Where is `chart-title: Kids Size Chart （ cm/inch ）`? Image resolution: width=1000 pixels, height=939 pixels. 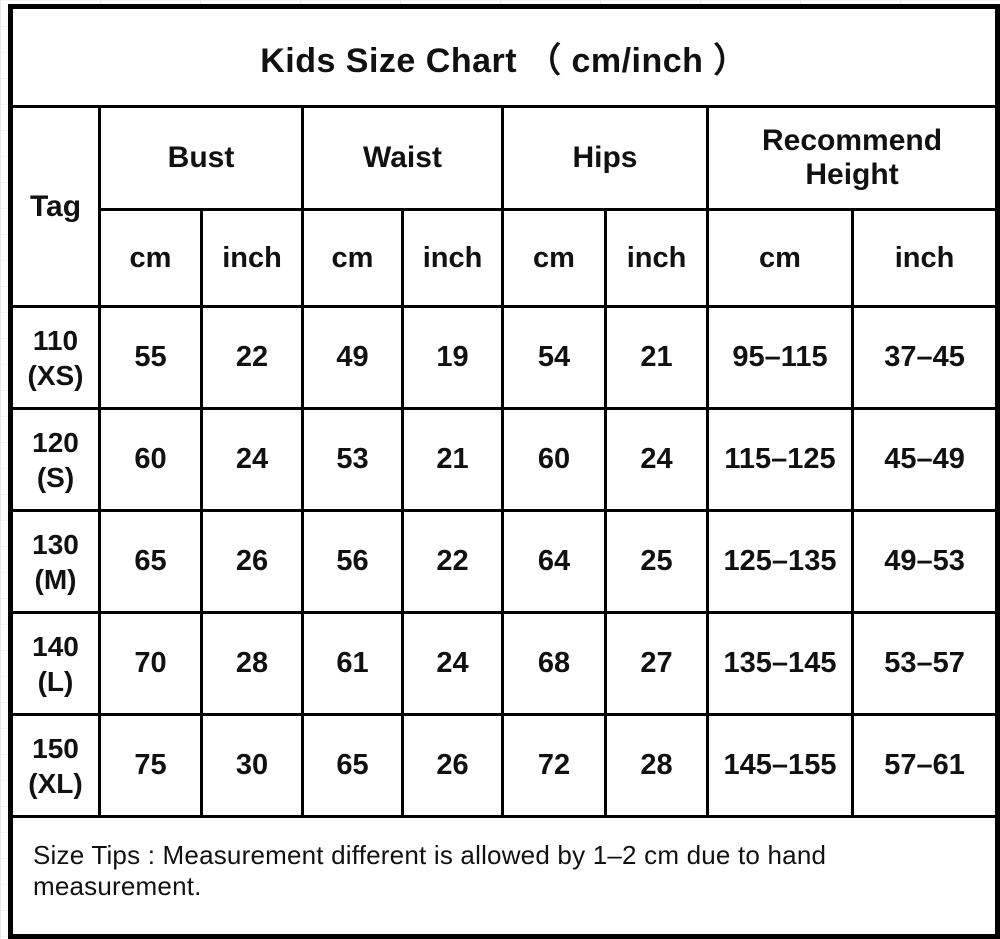 chart-title: Kids Size Chart （ cm/inch ） is located at coordinates (504, 56).